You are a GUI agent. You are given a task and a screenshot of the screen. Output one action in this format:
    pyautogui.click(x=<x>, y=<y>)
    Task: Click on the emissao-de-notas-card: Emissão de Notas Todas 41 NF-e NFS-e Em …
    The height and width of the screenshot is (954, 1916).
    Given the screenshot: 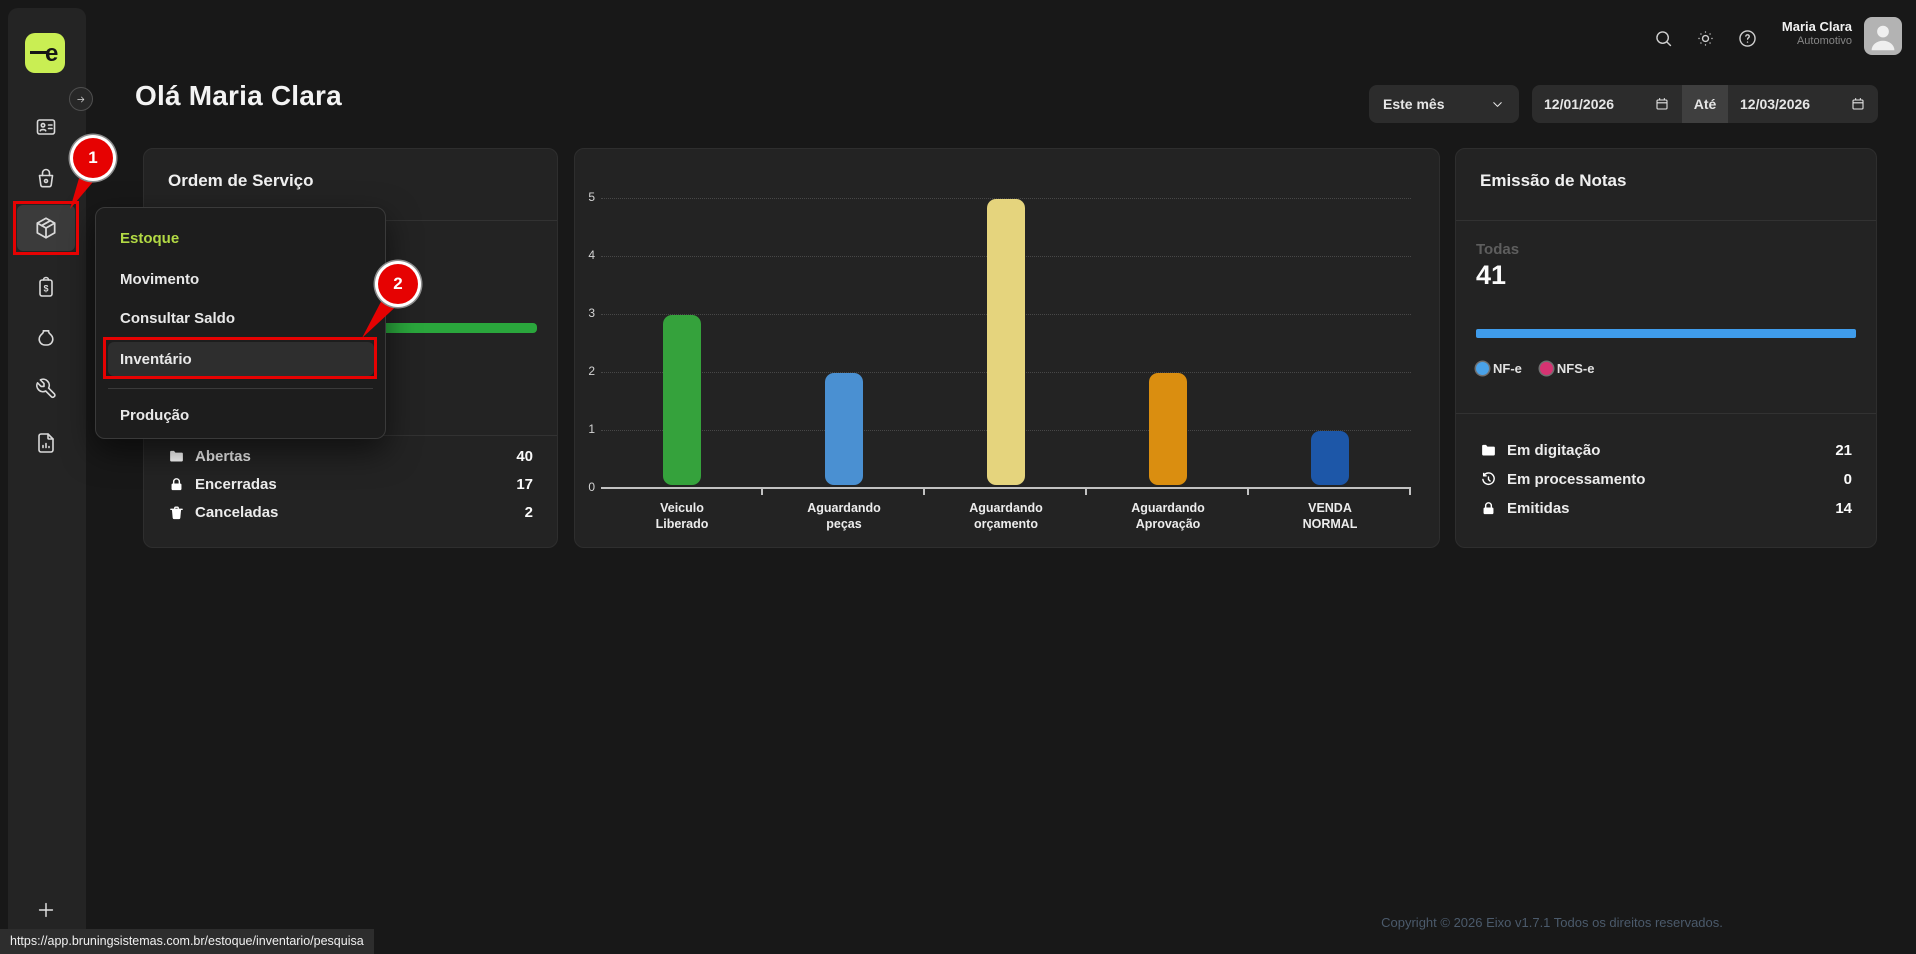 What is the action you would take?
    pyautogui.click(x=1666, y=348)
    